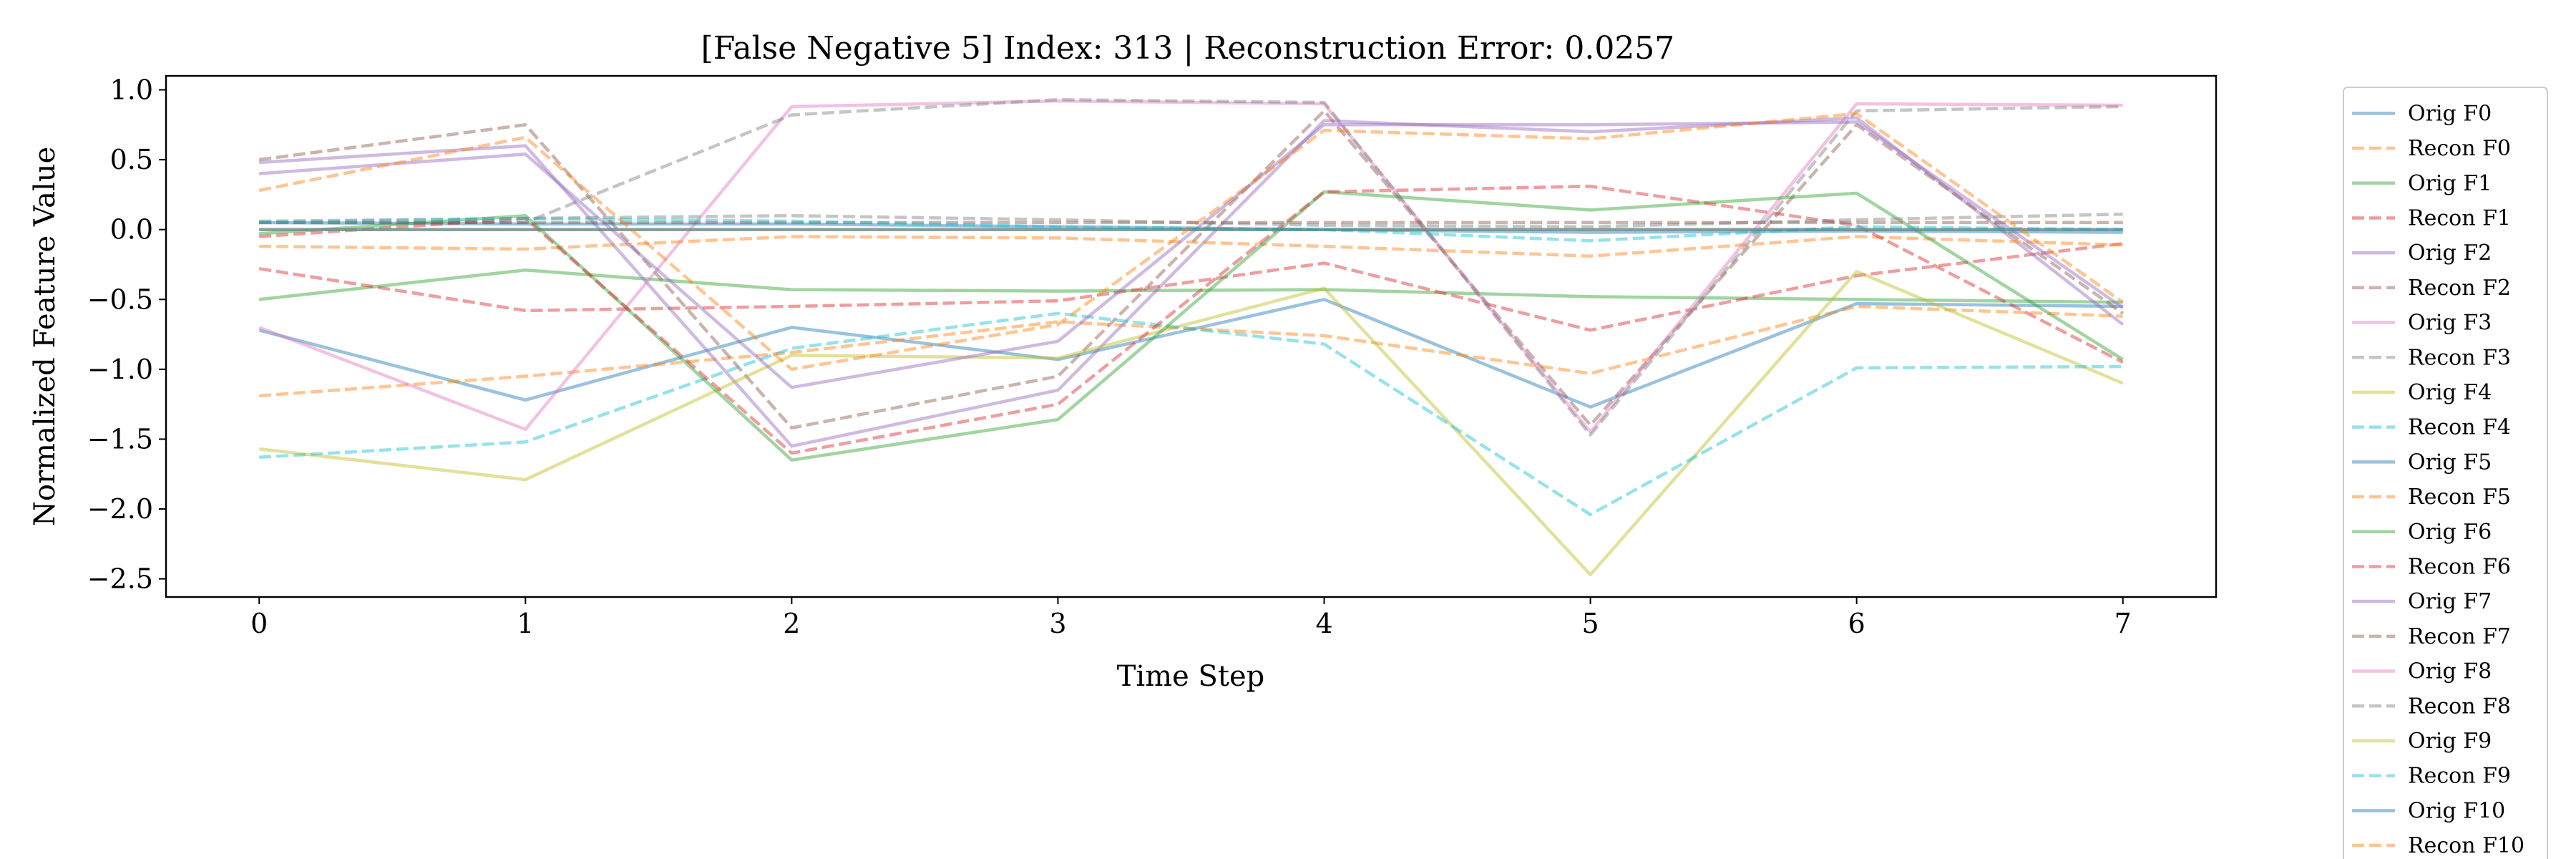 The width and height of the screenshot is (2576, 859). Describe the element at coordinates (2459, 776) in the screenshot. I see `legend-label: Recon F9` at that location.